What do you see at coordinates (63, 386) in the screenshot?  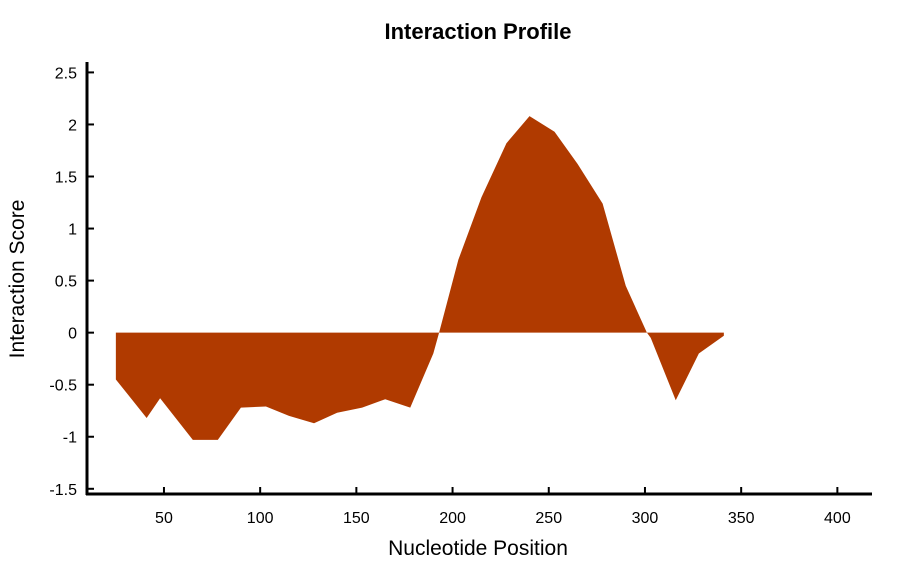 I see `y-tick-label: -0.5` at bounding box center [63, 386].